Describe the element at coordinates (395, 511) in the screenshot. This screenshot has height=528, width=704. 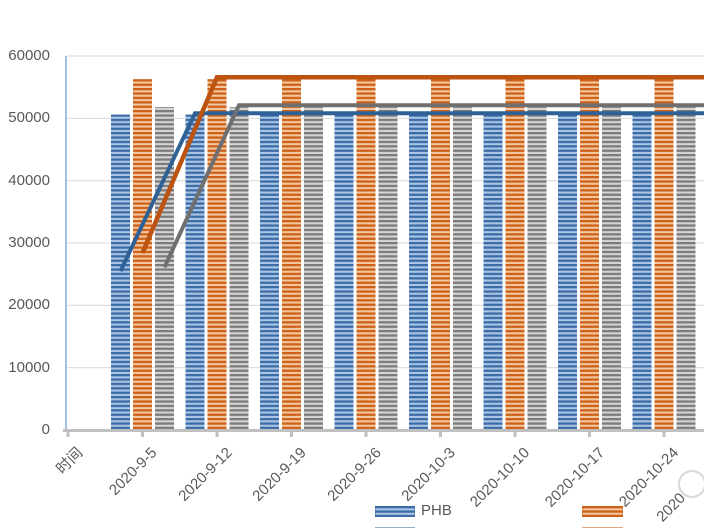
I see `legend-swatch-phb-icon` at that location.